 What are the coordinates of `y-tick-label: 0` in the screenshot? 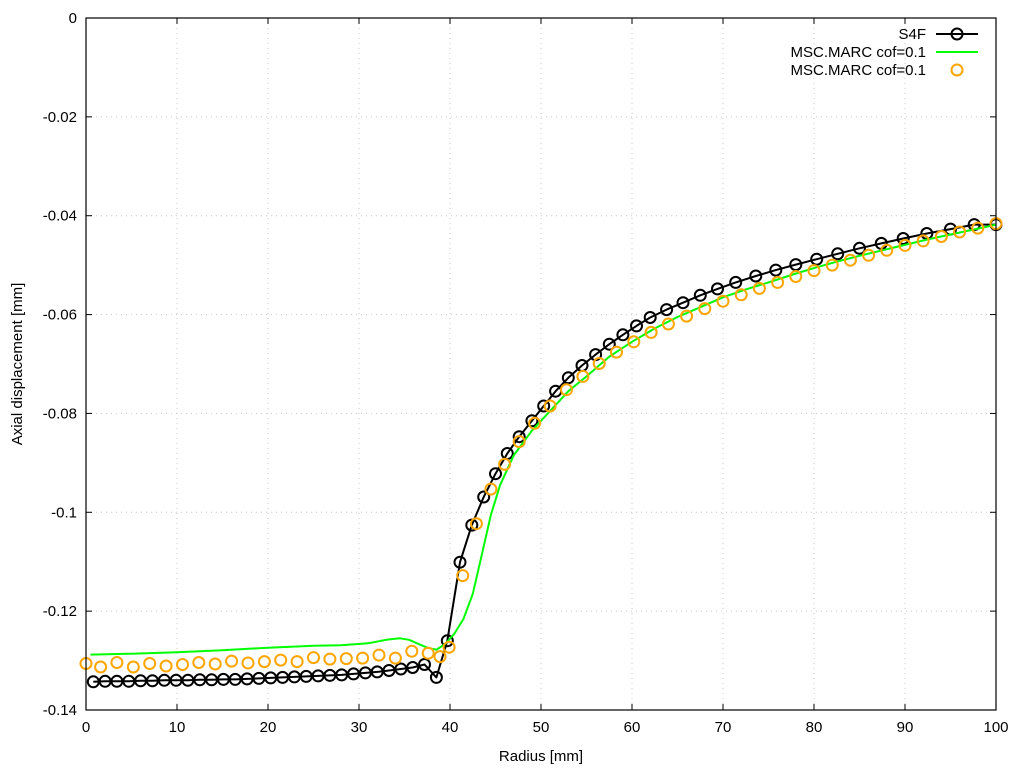 It's located at (73, 18).